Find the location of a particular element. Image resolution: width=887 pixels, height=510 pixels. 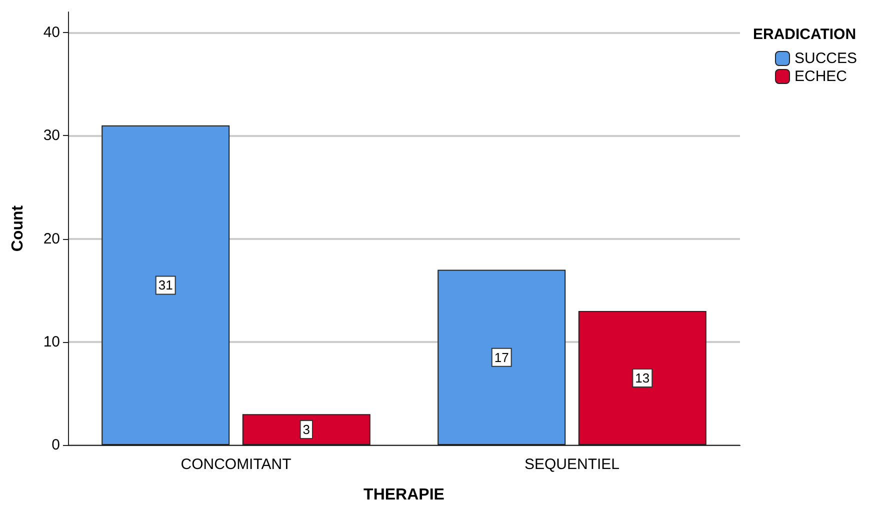

x-tick-label: CONCOMITANT is located at coordinates (236, 464).